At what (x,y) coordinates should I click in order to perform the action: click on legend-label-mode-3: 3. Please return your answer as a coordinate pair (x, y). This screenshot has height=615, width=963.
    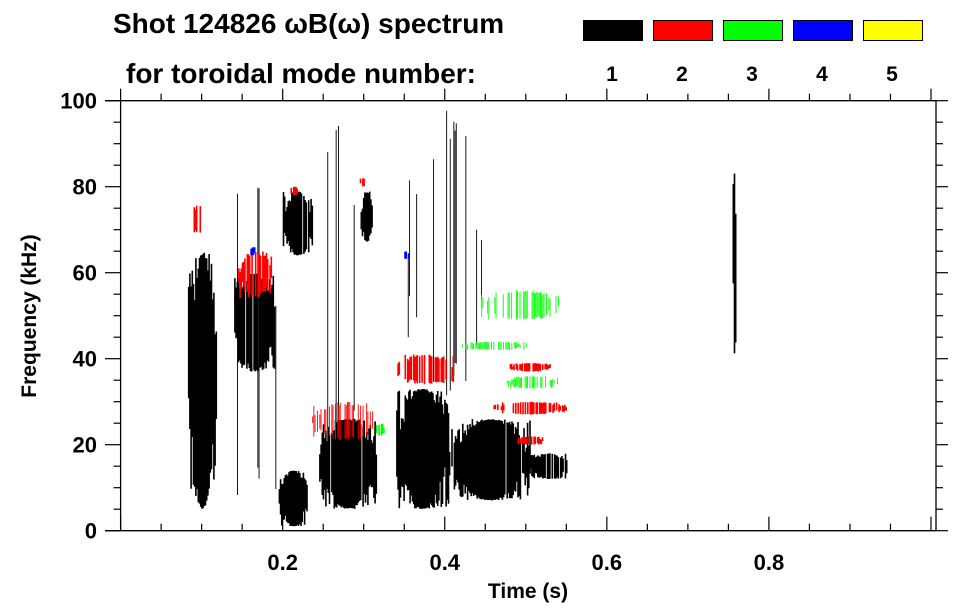
    Looking at the image, I should click on (752, 74).